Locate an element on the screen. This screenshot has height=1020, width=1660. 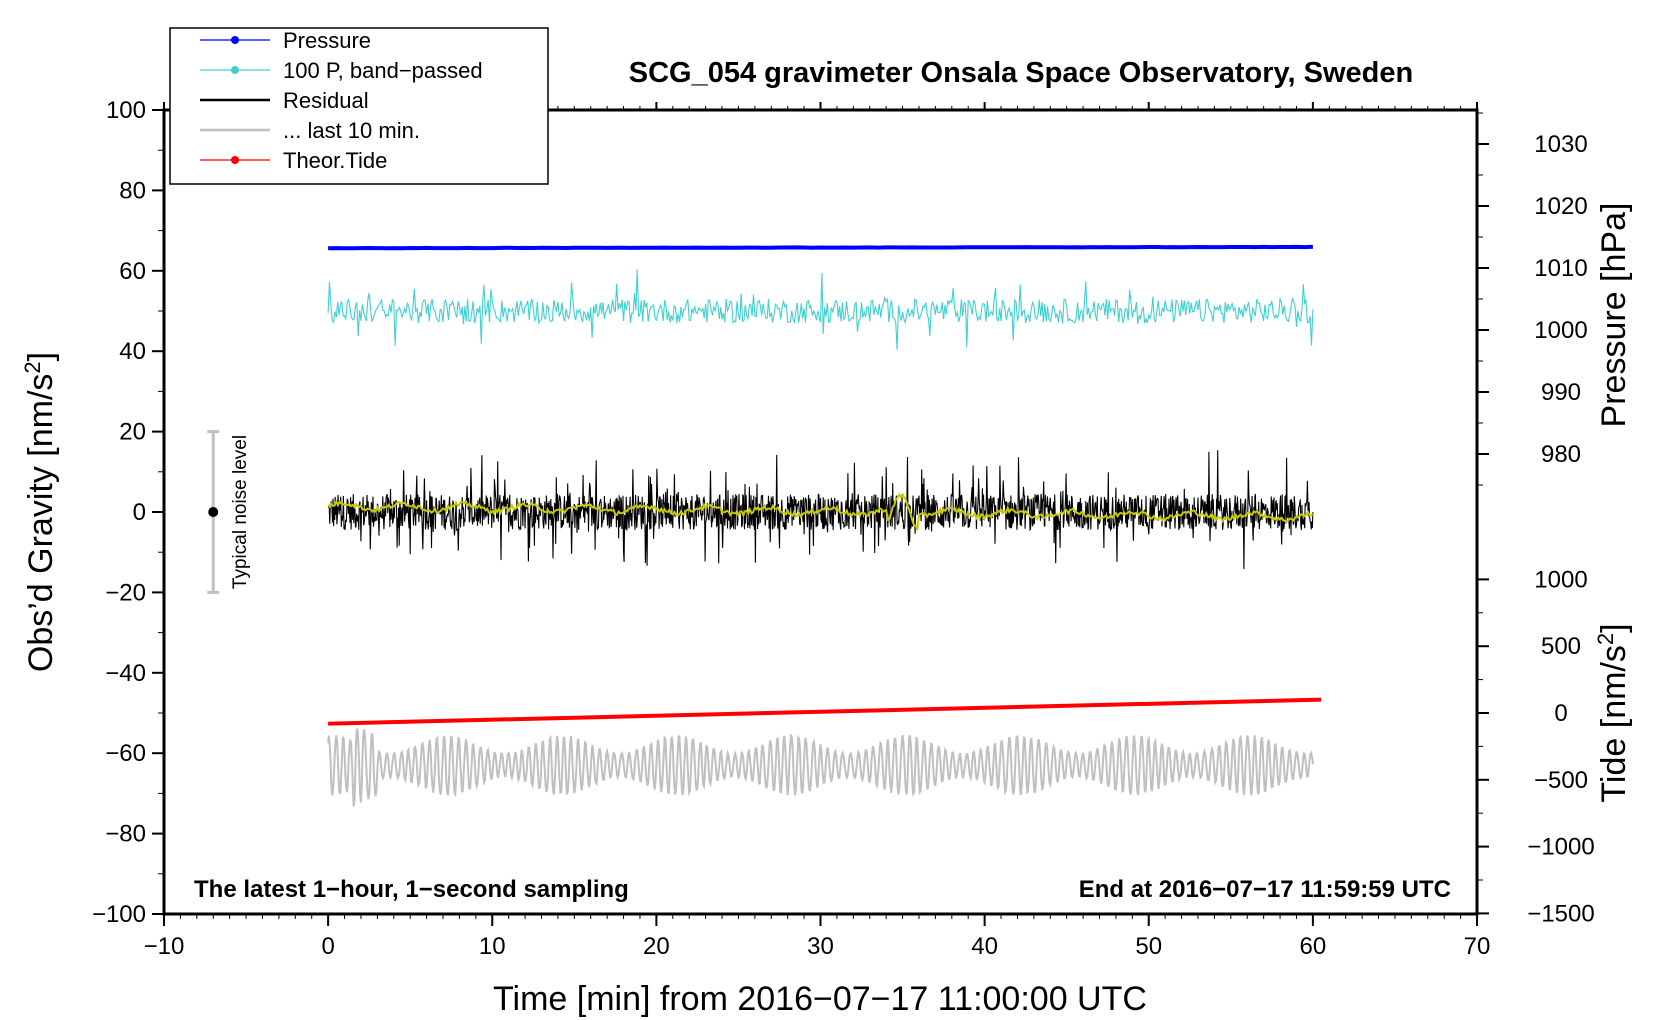
legend-label: ... last 10 min. is located at coordinates (351, 130).